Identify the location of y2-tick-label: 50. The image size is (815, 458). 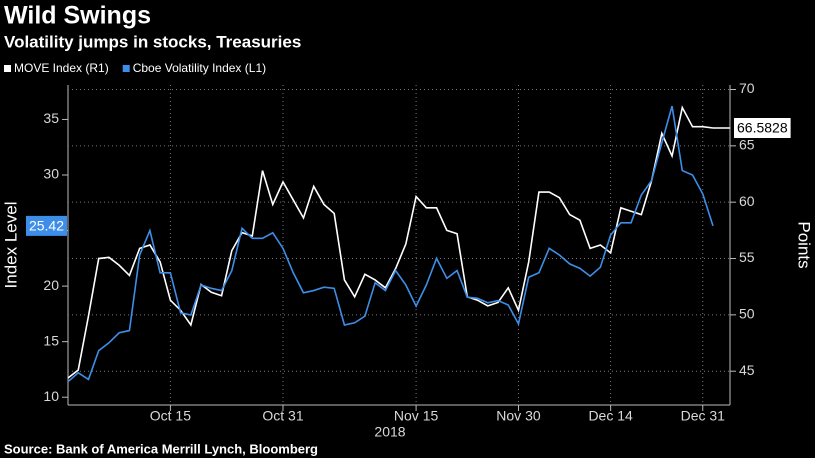
(747, 314).